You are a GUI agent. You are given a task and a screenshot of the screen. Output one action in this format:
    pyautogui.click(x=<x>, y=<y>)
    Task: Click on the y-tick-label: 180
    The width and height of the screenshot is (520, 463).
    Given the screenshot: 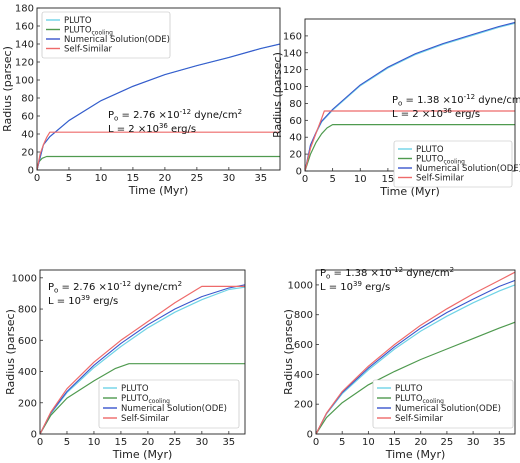 What is the action you would take?
    pyautogui.click(x=24, y=9)
    